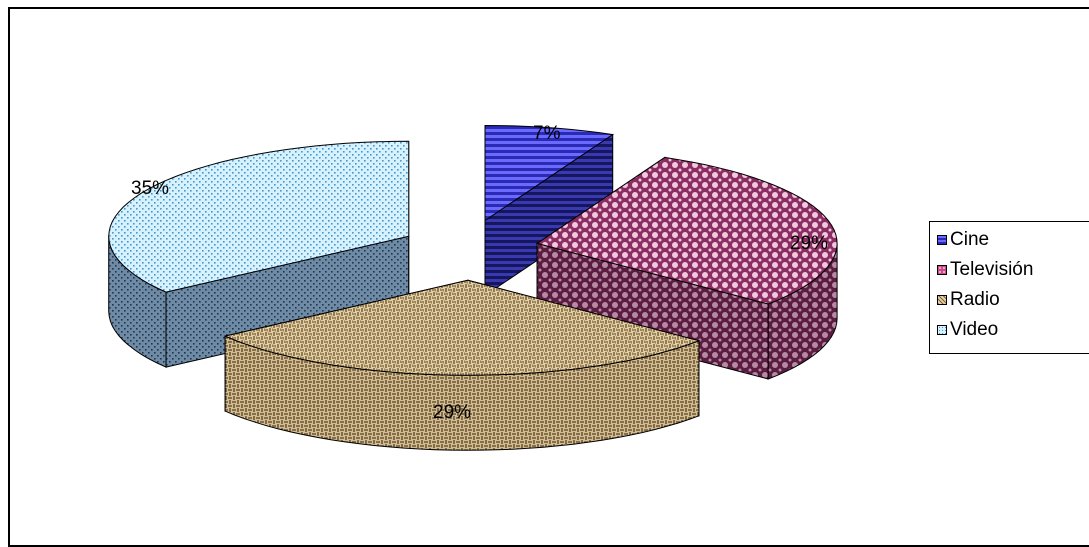 This screenshot has width=1089, height=547. I want to click on legend-swatch-video, so click(942, 330).